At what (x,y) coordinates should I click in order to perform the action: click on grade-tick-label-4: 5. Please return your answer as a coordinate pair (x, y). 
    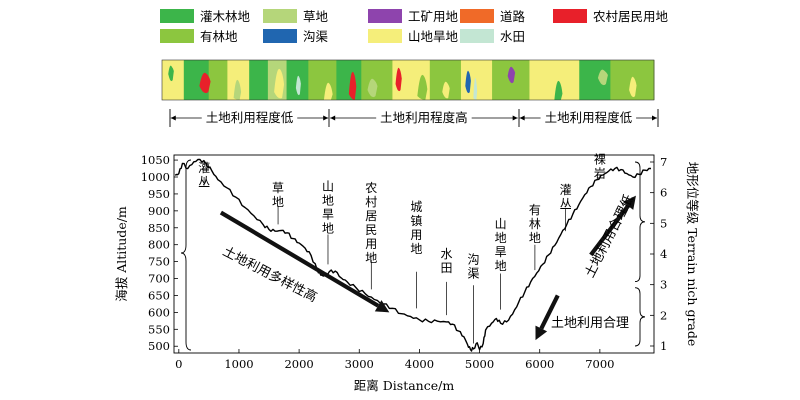
    Looking at the image, I should click on (663, 223).